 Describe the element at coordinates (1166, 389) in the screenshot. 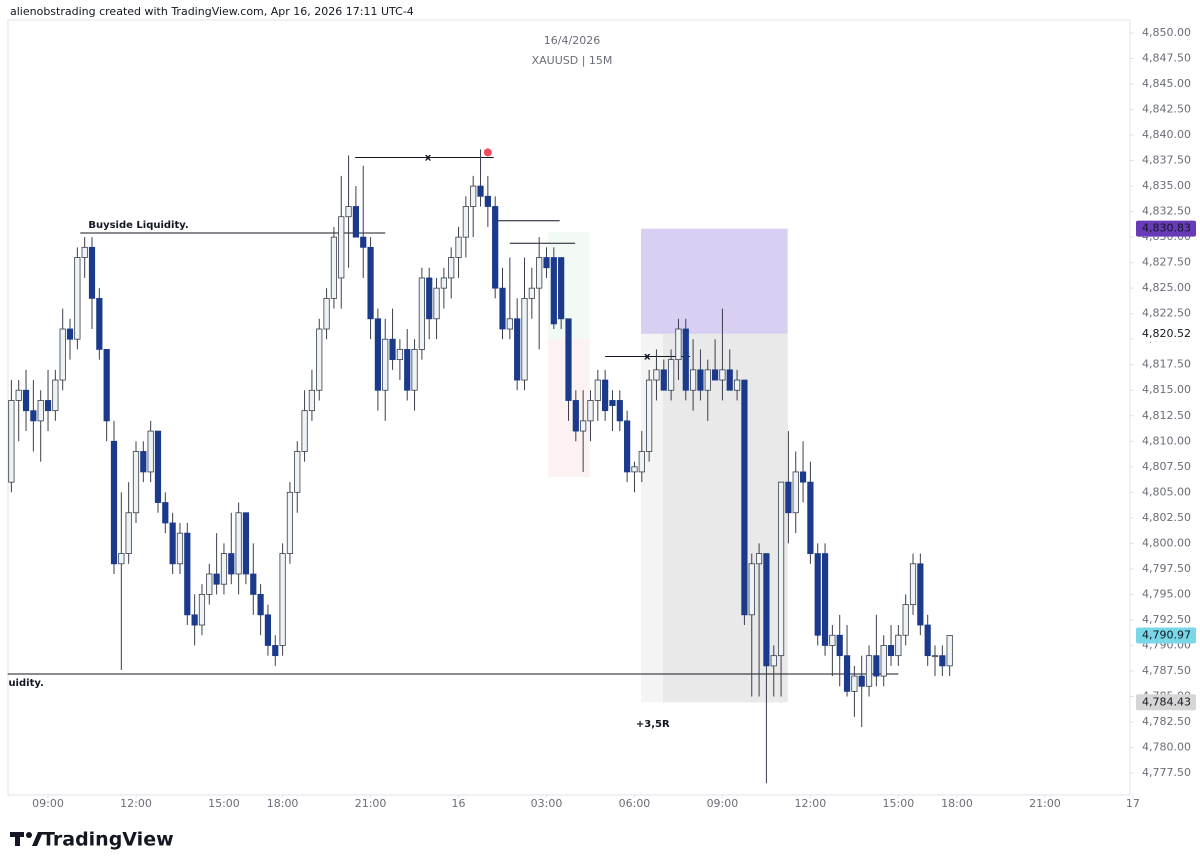

I see `y-tick-label: 4,815.00` at that location.